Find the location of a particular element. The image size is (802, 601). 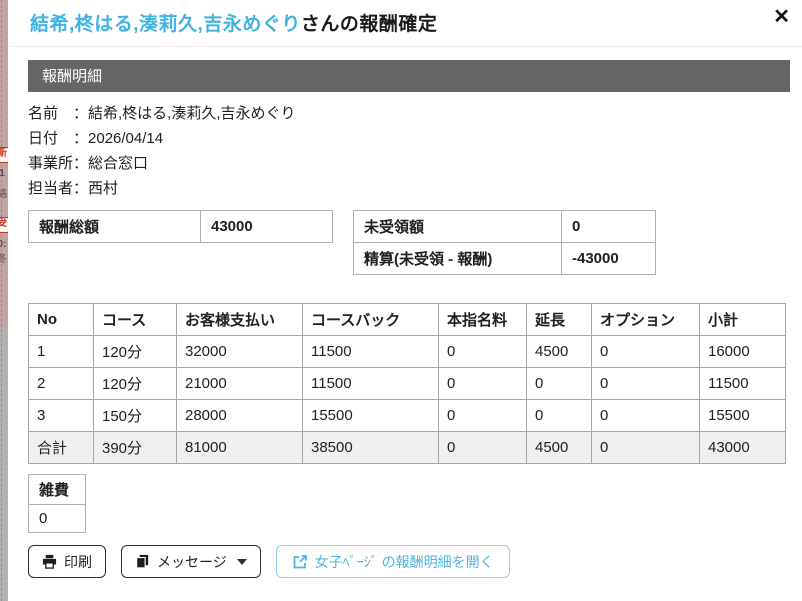

background-stamp-icon: 新 is located at coordinates (4, 155).